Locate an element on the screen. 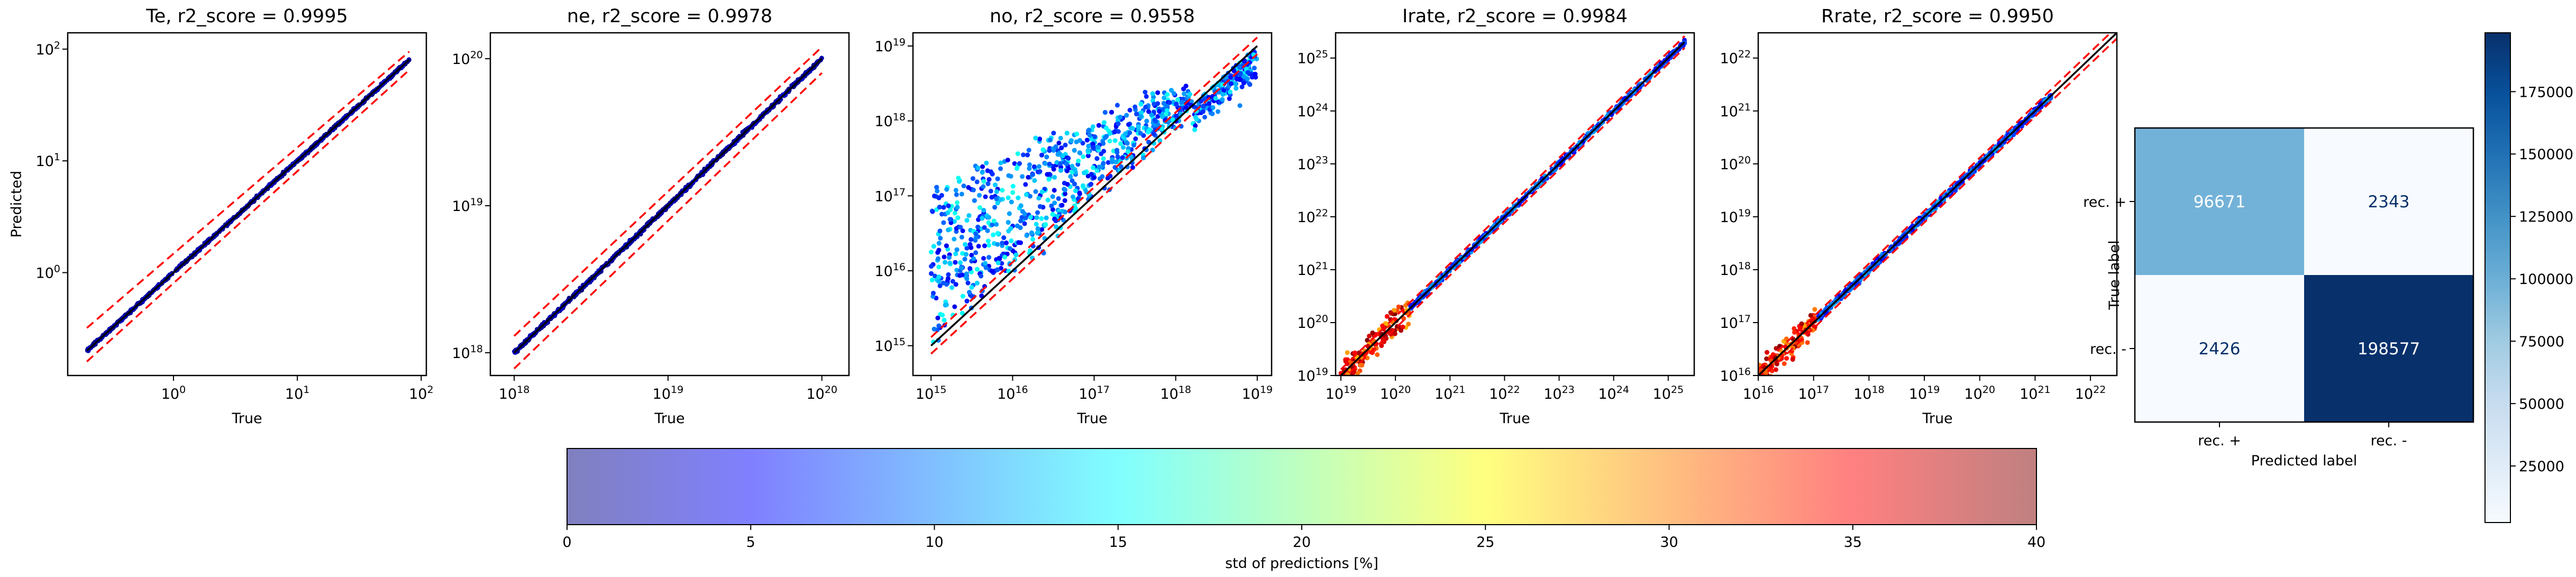 This screenshot has height=577, width=2576. x-category-label: rec. + is located at coordinates (2219, 441).